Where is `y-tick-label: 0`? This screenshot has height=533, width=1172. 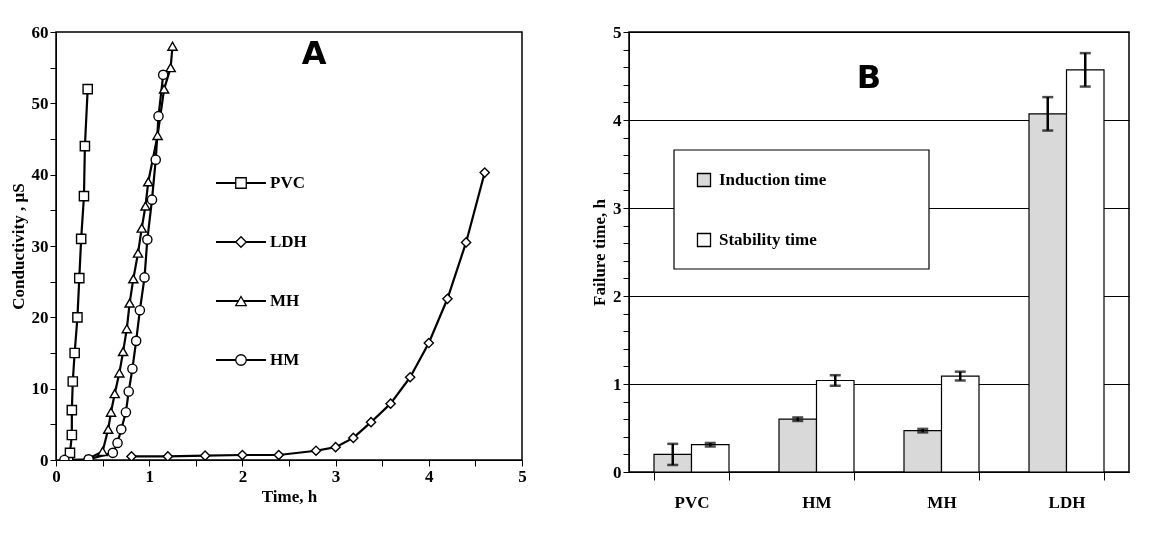
y-tick-label: 0 is located at coordinates (44, 460).